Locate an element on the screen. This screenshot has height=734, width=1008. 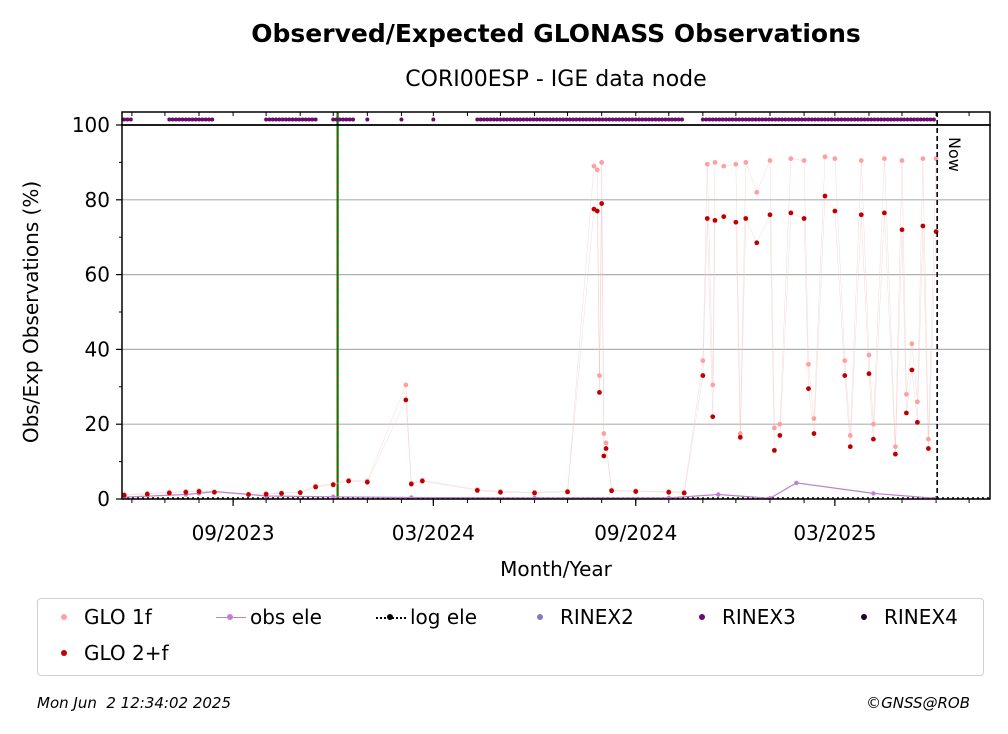
legend-item-rinex3: RINEX3 is located at coordinates (742, 617).